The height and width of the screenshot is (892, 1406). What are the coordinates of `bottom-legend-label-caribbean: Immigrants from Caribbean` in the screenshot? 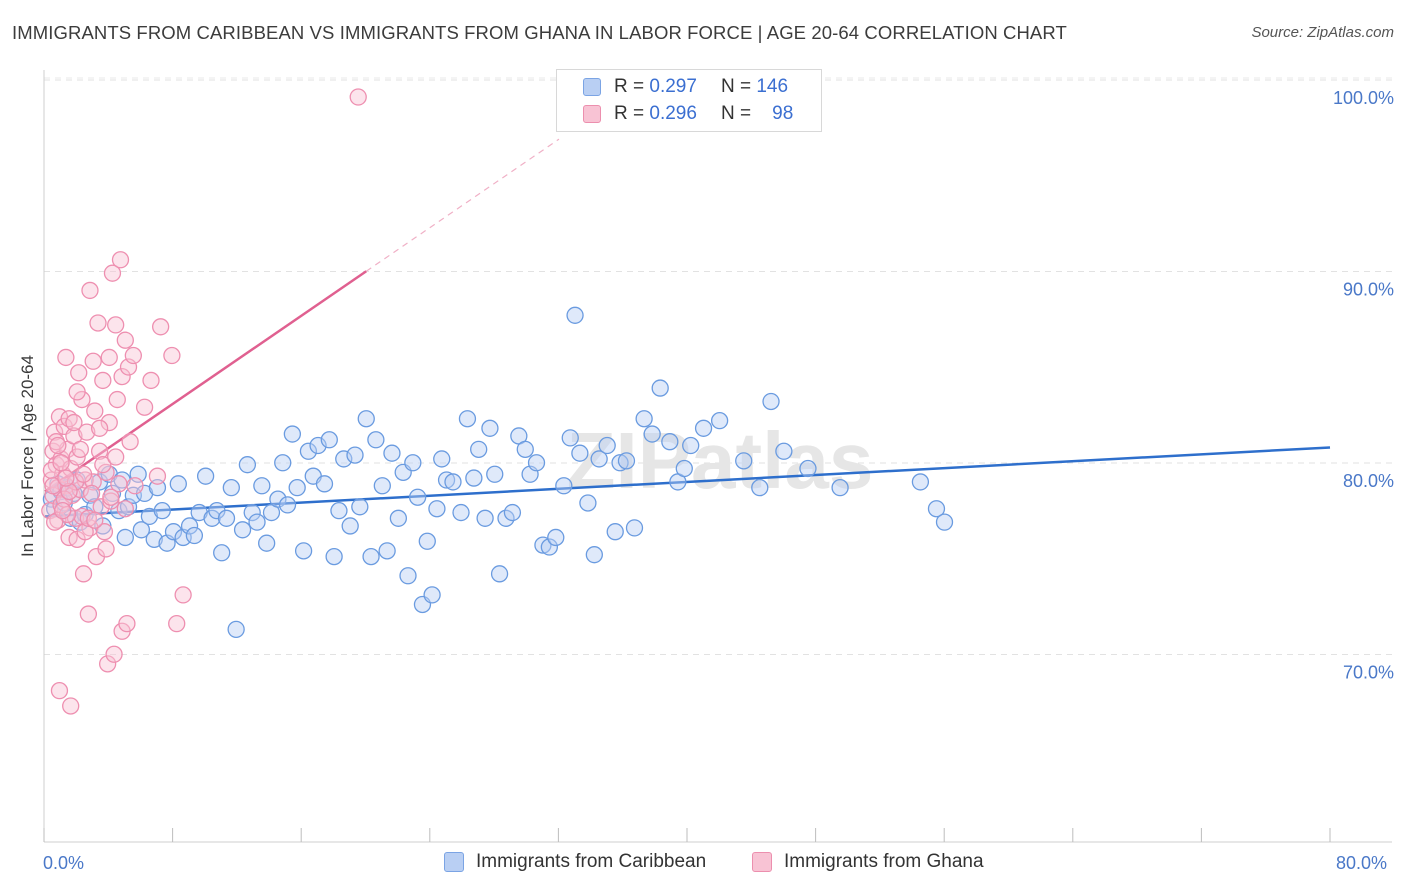 It's located at (591, 861).